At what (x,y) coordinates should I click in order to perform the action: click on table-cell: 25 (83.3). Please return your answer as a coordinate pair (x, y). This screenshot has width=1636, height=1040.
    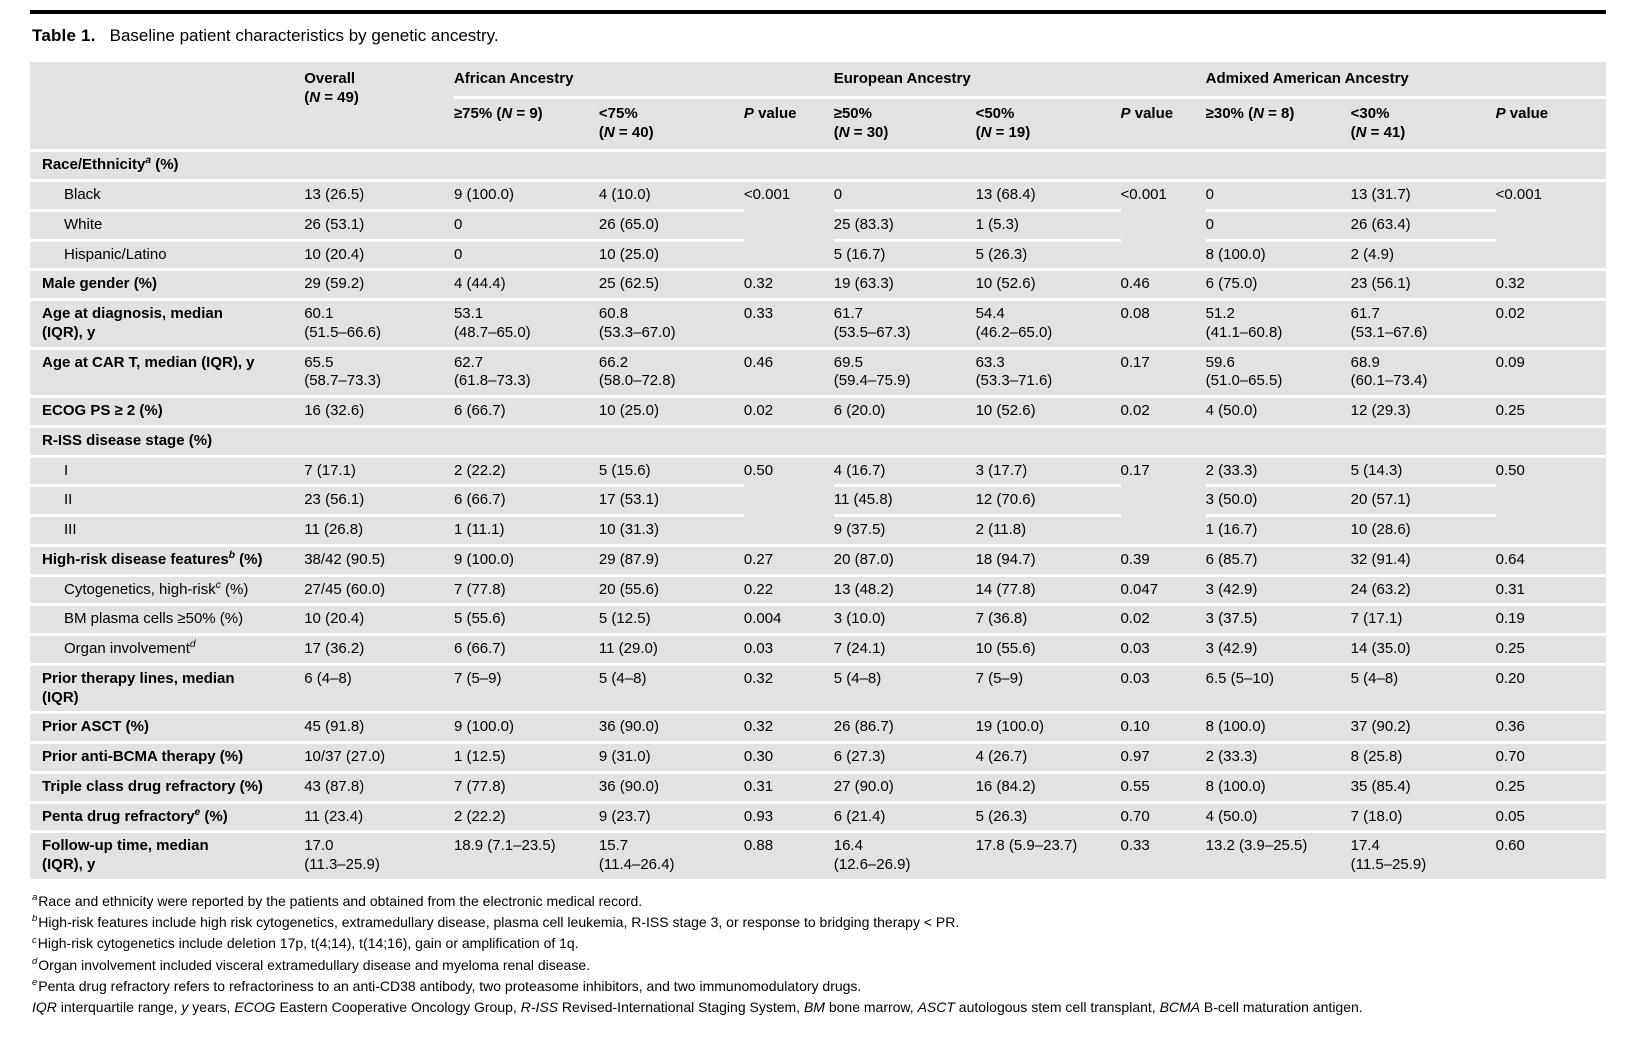
    Looking at the image, I should click on (904, 225).